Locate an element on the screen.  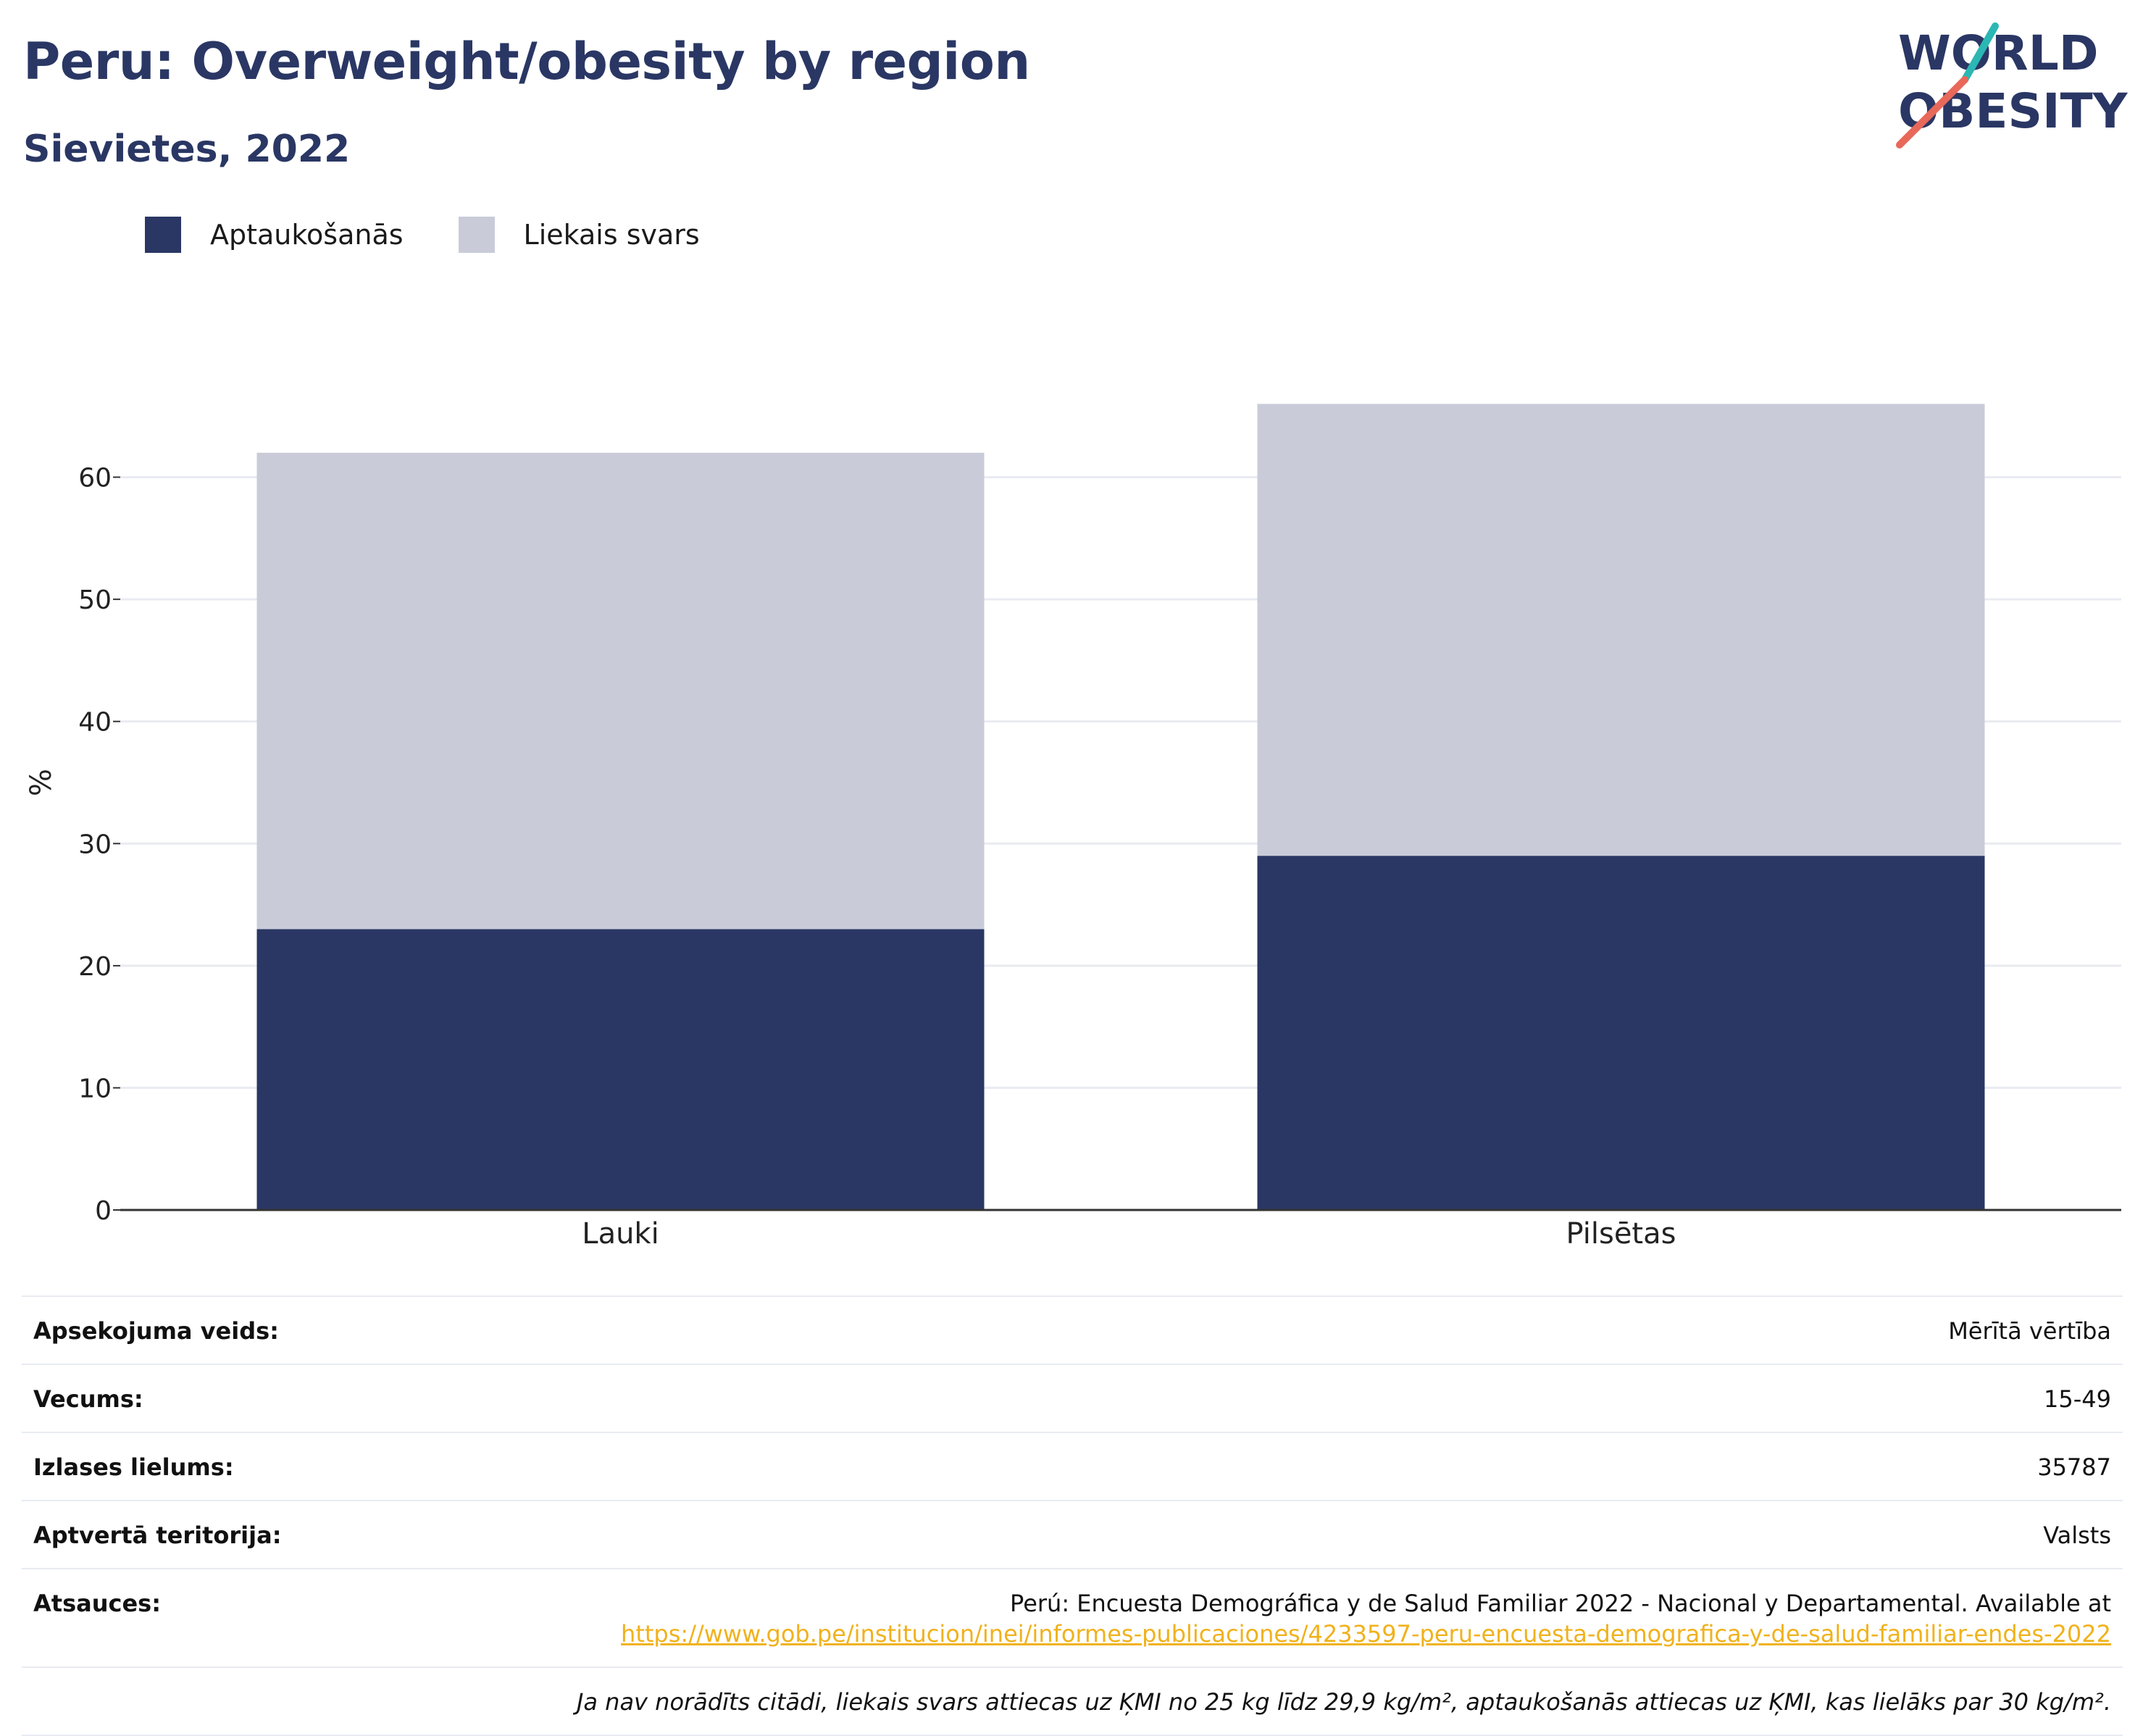
meta-label: Aptvertā teritorija: is located at coordinates (158, 1535).